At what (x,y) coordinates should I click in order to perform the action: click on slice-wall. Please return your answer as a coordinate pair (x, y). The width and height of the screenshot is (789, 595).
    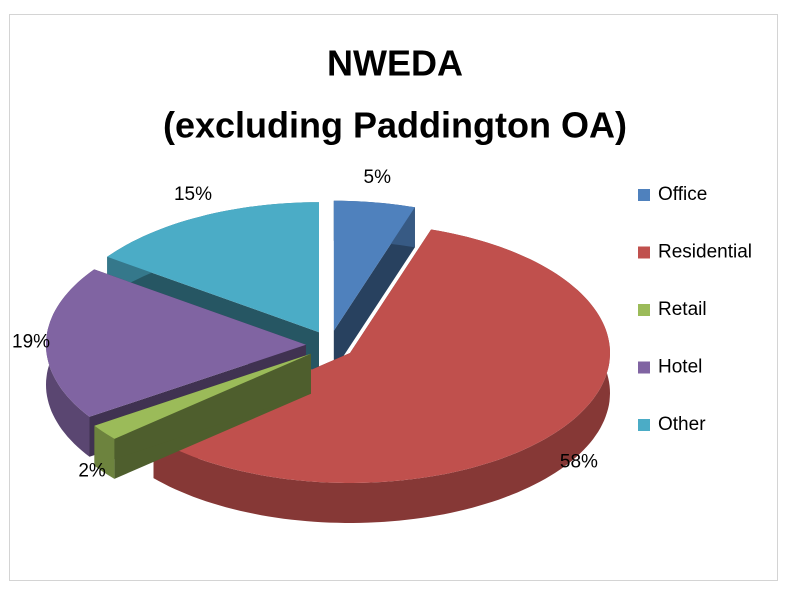
    Looking at the image, I should click on (104, 452).